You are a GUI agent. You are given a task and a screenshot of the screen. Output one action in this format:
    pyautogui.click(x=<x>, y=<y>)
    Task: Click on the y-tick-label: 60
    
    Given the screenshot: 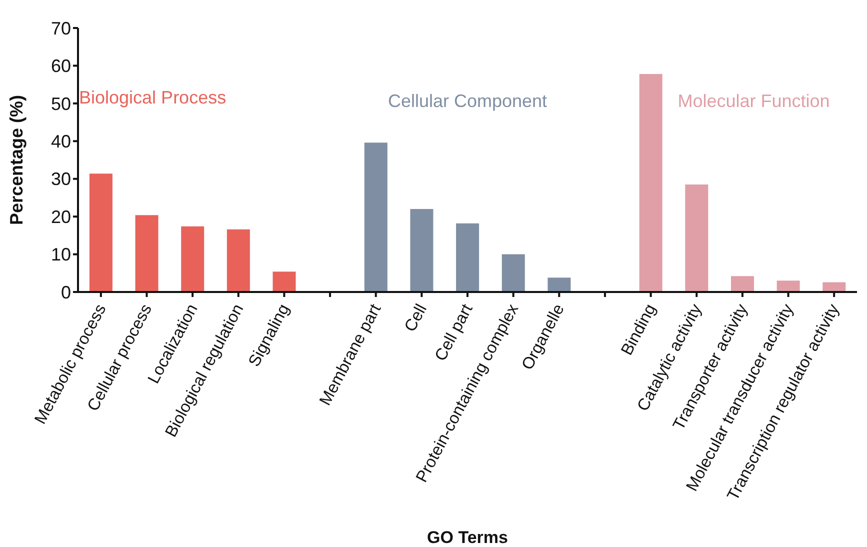 What is the action you would take?
    pyautogui.click(x=60, y=66)
    